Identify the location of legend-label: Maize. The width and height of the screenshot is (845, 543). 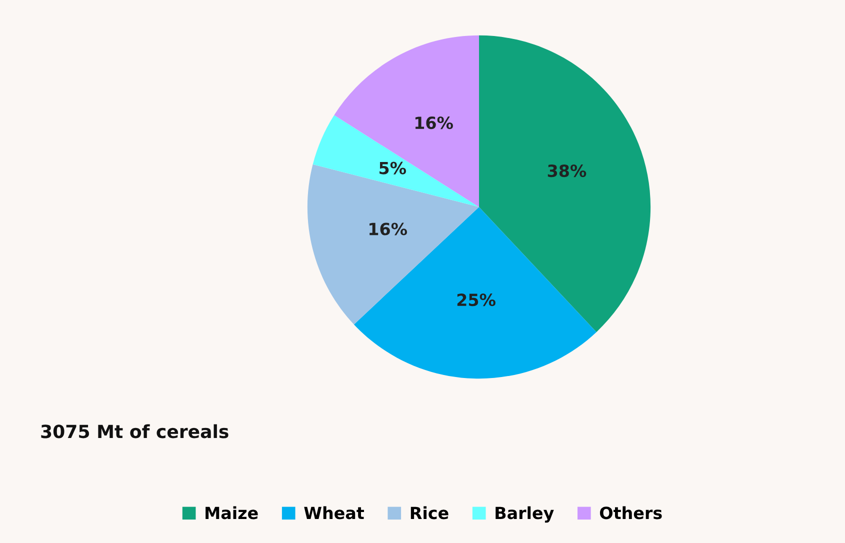
(232, 513).